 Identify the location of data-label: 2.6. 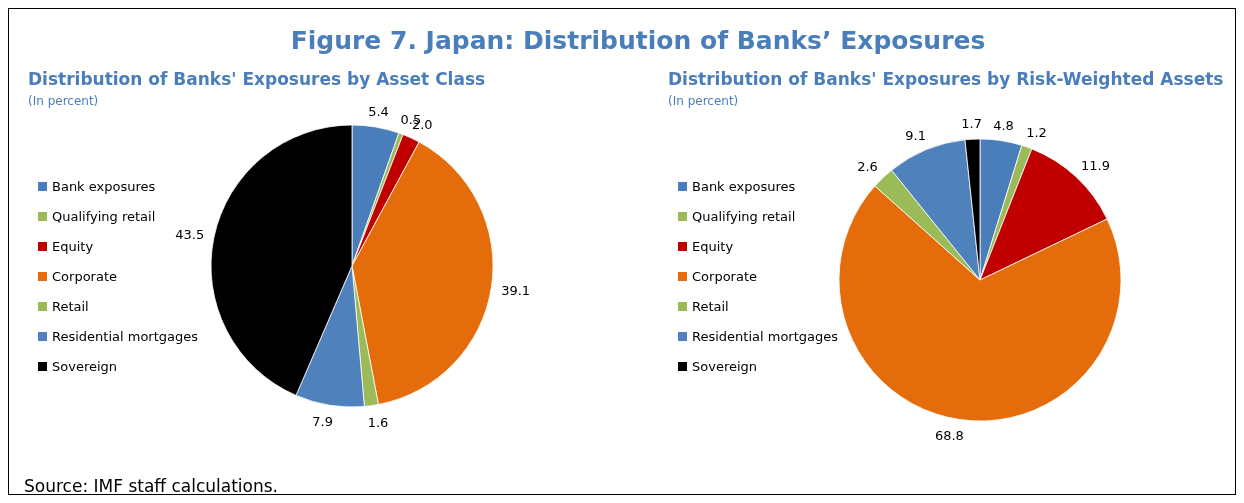
(867, 167).